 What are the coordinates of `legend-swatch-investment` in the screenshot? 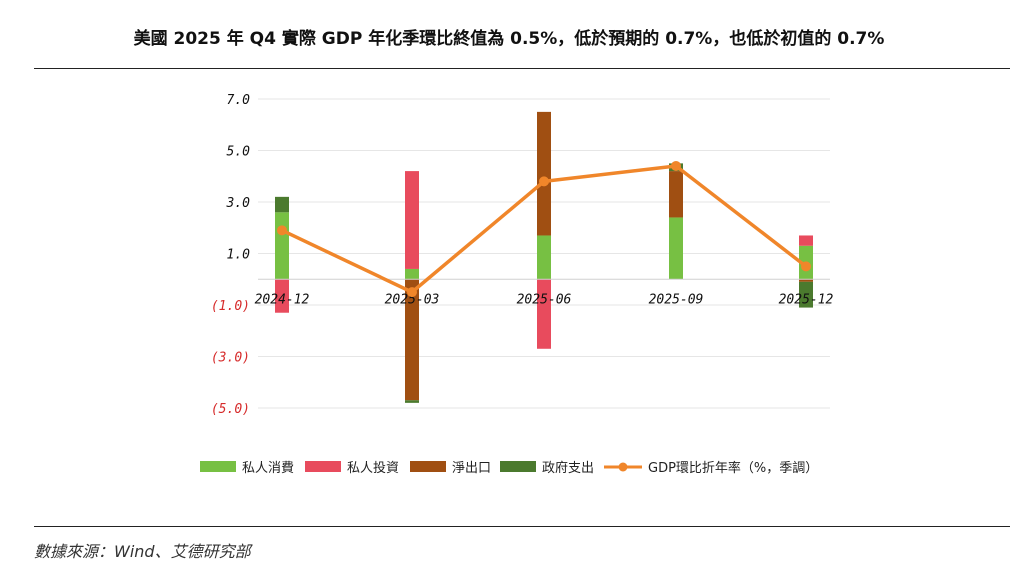 It's located at (323, 466).